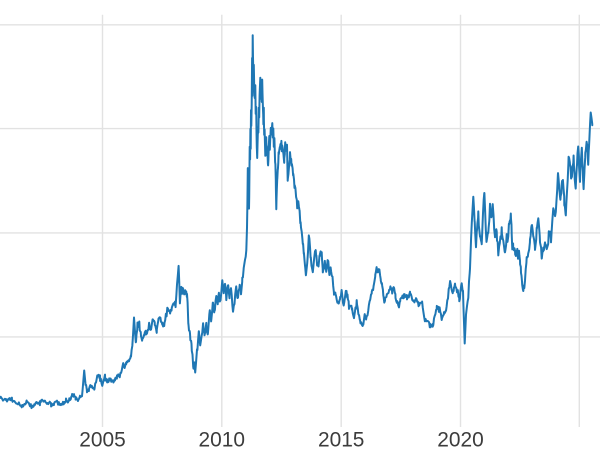 The height and width of the screenshot is (450, 600). I want to click on svg-text: 2020, so click(460, 439).